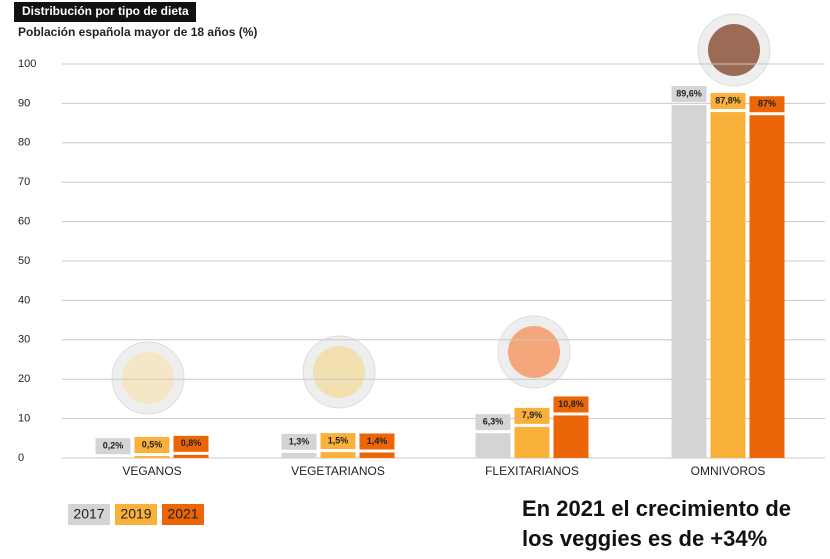 This screenshot has height=559, width=830. What do you see at coordinates (27, 64) in the screenshot?
I see `y-tick-label: 100` at bounding box center [27, 64].